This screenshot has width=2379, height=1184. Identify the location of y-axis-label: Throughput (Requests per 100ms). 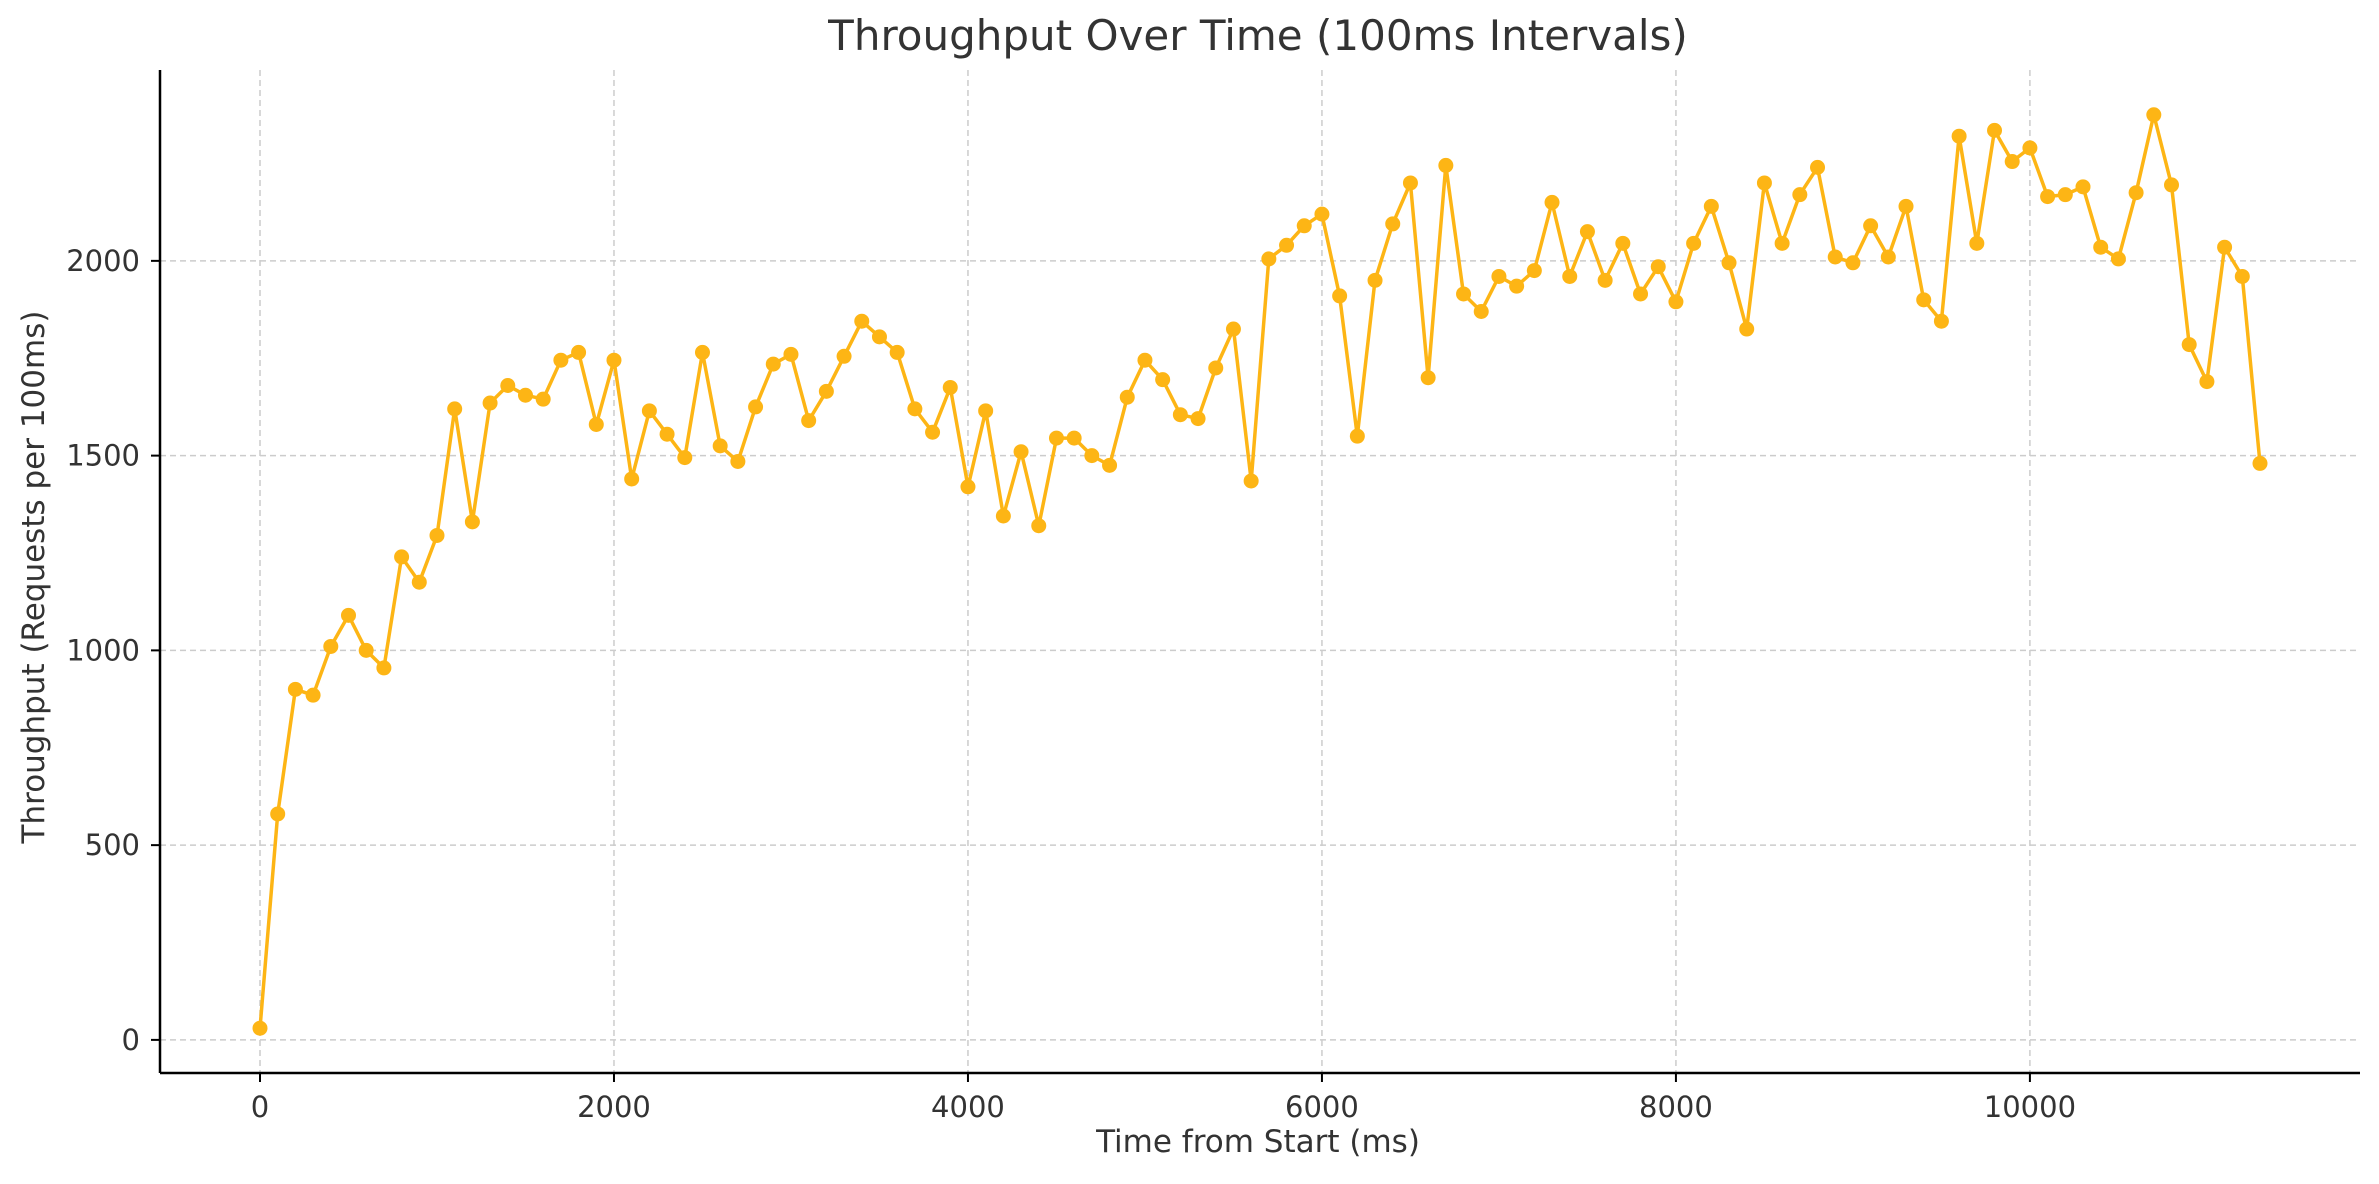
(34, 578).